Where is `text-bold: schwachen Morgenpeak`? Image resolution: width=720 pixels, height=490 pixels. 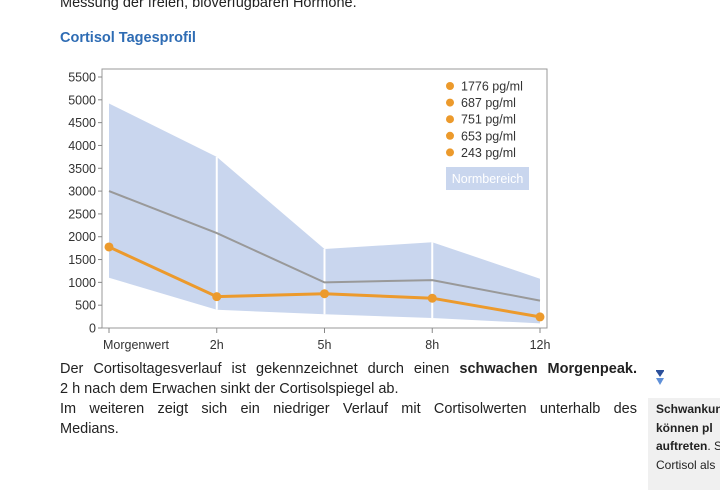
text-bold: schwachen Morgenpeak is located at coordinates (546, 369).